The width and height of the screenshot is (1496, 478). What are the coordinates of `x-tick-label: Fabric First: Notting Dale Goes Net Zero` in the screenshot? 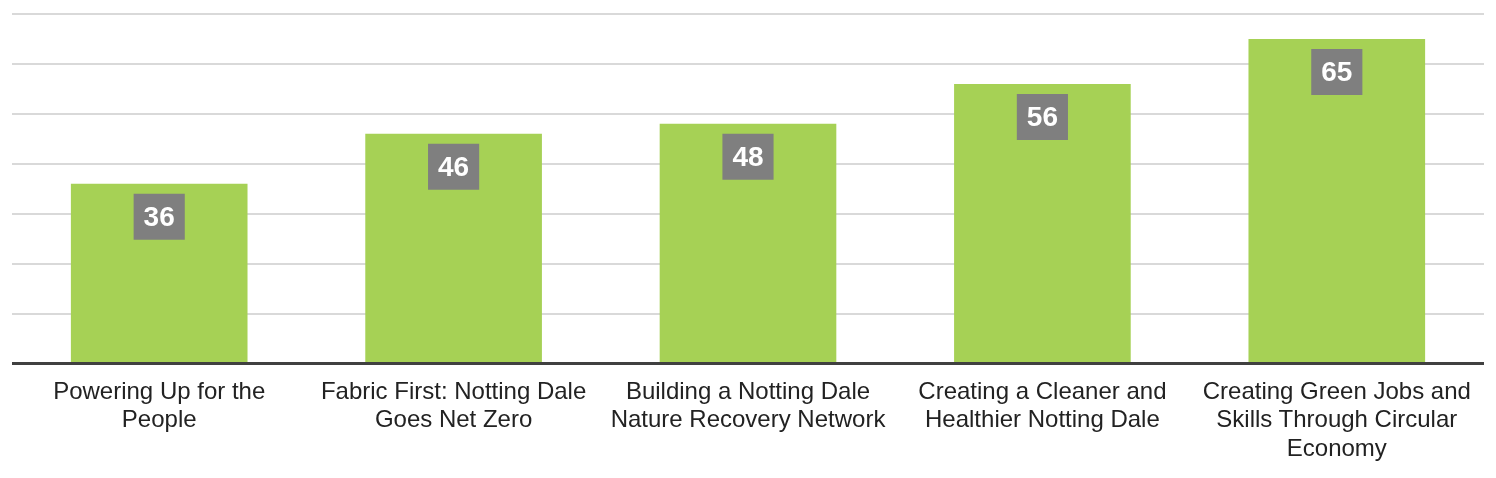 It's located at (453, 404).